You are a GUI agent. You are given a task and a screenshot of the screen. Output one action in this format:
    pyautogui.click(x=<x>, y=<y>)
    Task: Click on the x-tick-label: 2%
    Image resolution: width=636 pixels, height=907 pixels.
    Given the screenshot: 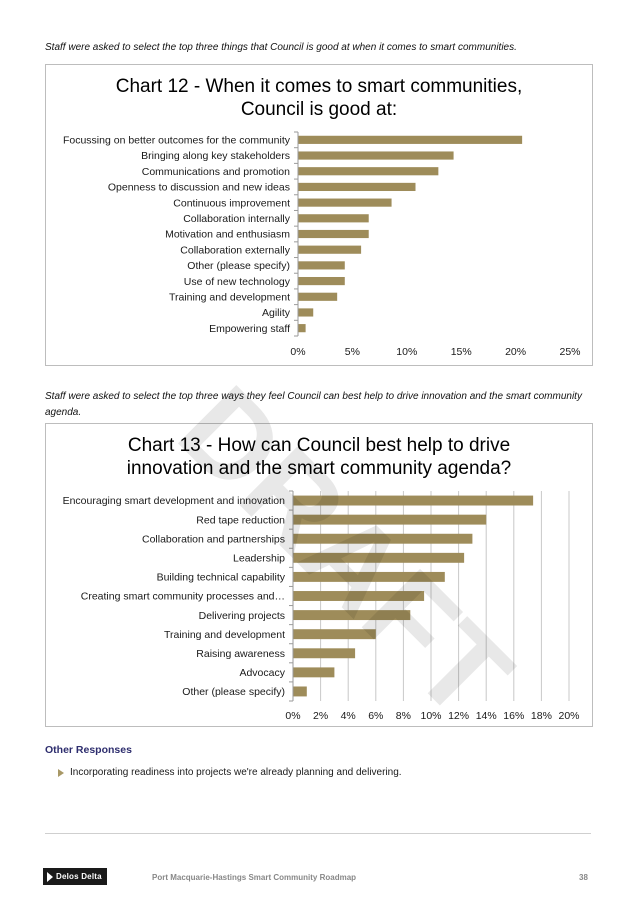 What is the action you would take?
    pyautogui.click(x=320, y=716)
    